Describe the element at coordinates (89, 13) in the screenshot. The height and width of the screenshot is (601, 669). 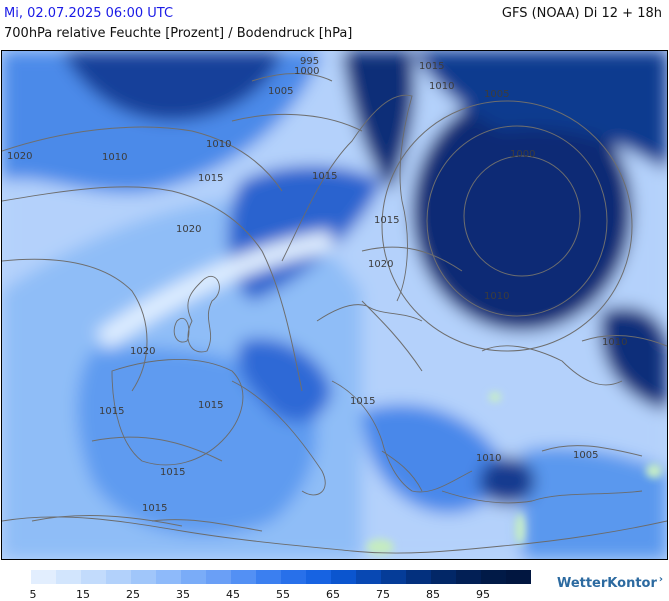
I see `forecast-datetime: Mi, 02.07.2025 06:00 UTC` at that location.